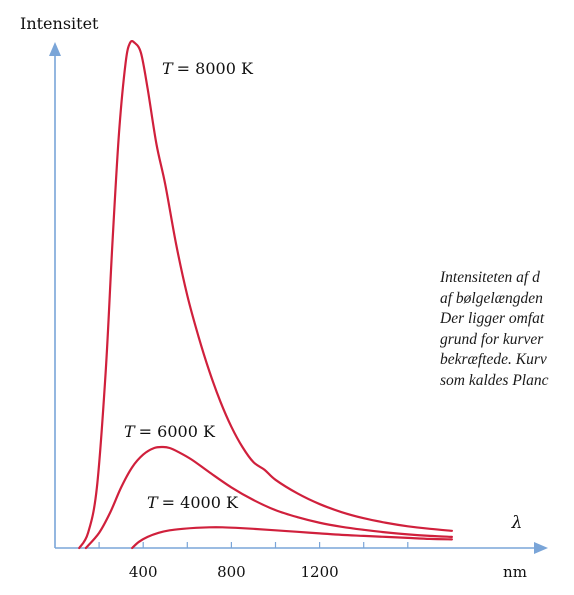 Image resolution: width=574 pixels, height=595 pixels. I want to click on series-label: T = 8000 K, so click(208, 68).